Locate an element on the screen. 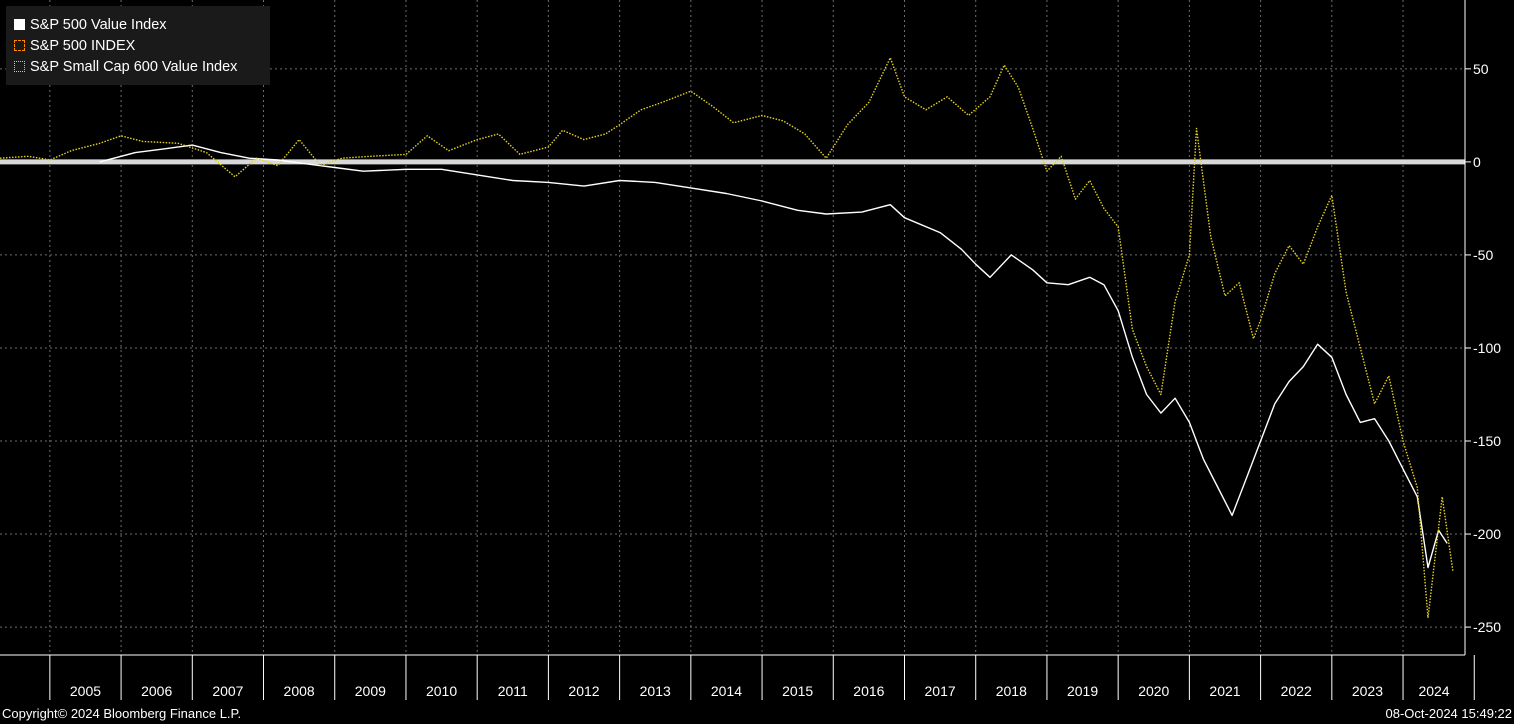 This screenshot has height=724, width=1514. copyright-text: Copyright© 2024 Bloomberg Finance L.P. is located at coordinates (122, 713).